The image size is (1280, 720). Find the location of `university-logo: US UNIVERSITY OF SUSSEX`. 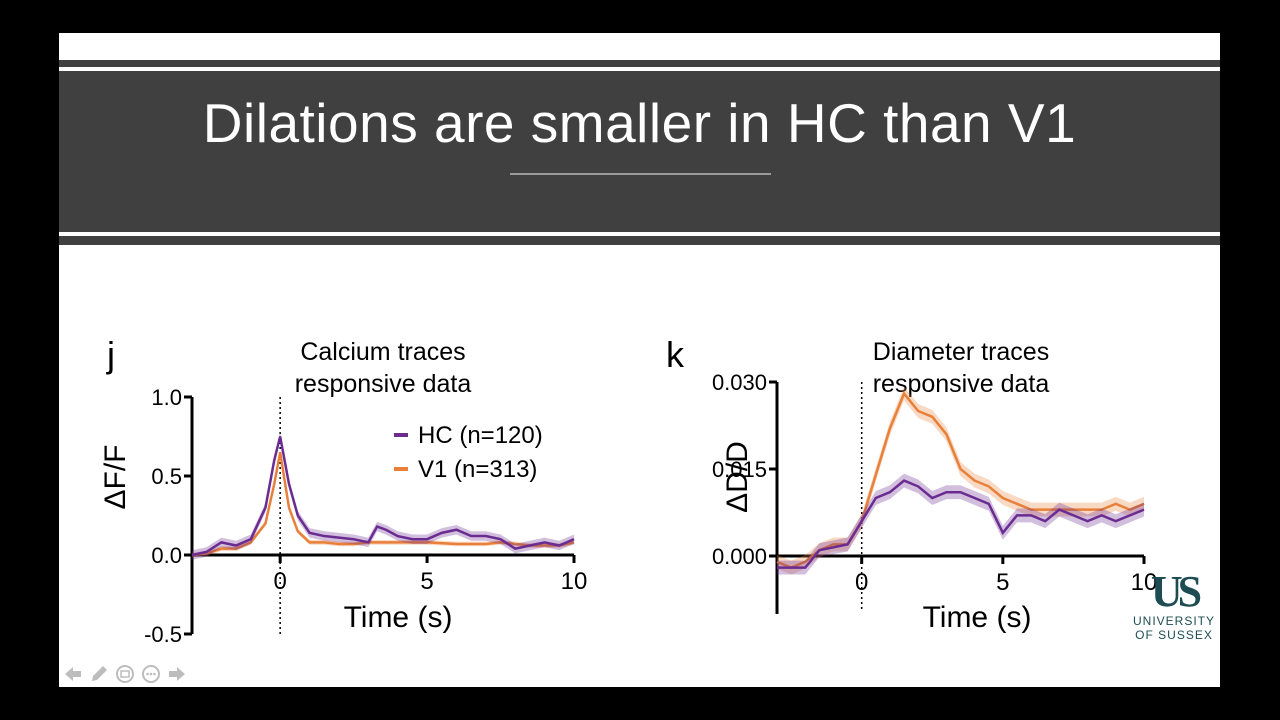

university-logo: US UNIVERSITY OF SUSSEX is located at coordinates (1173, 605).